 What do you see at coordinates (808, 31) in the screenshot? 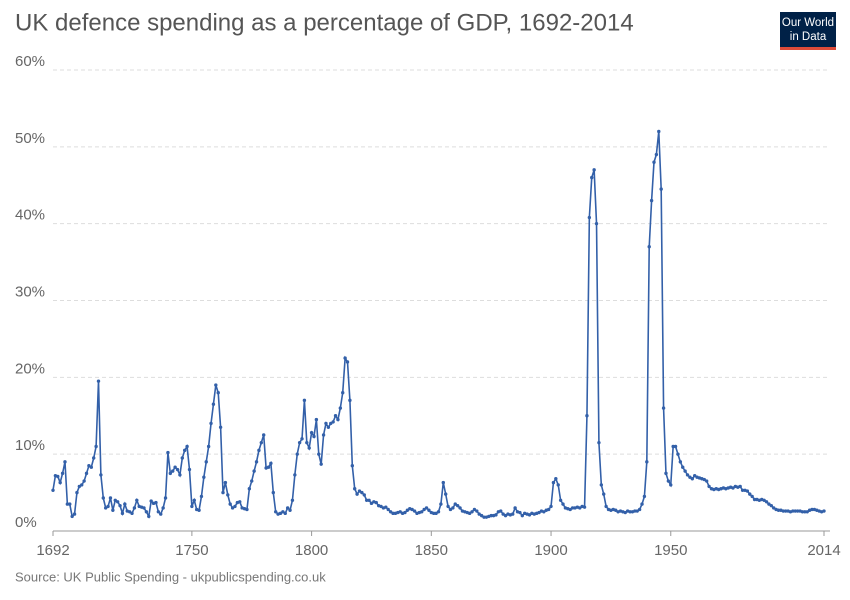
I see `logo: Our World in Data` at bounding box center [808, 31].